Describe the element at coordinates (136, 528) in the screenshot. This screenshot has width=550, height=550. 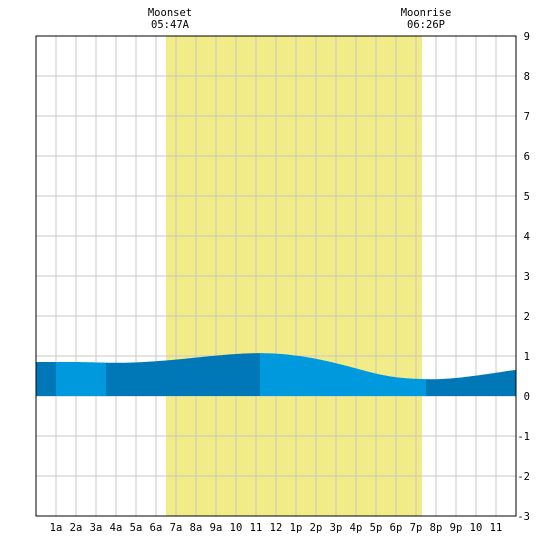
I see `x-tick-label: 5a` at that location.